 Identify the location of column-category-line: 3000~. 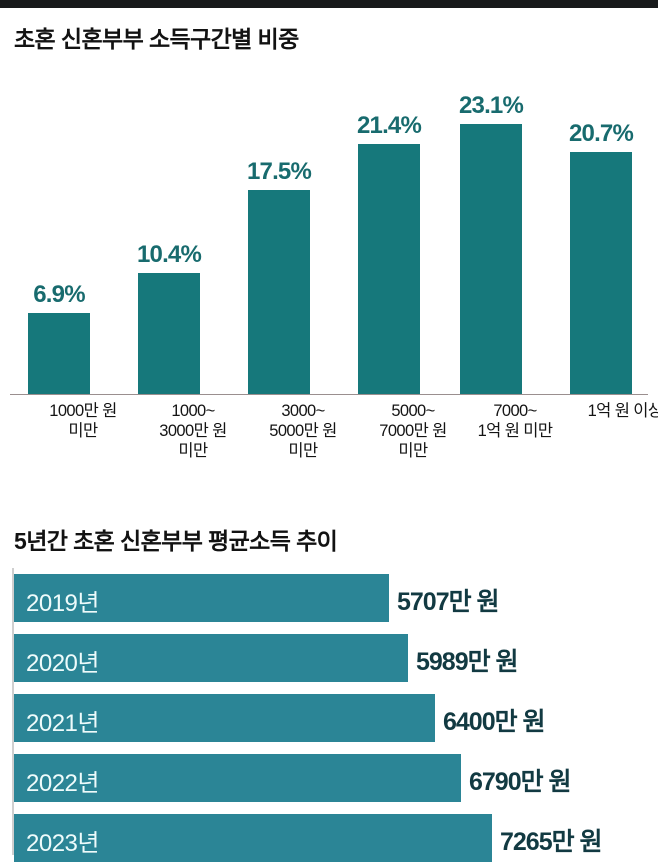
(303, 411).